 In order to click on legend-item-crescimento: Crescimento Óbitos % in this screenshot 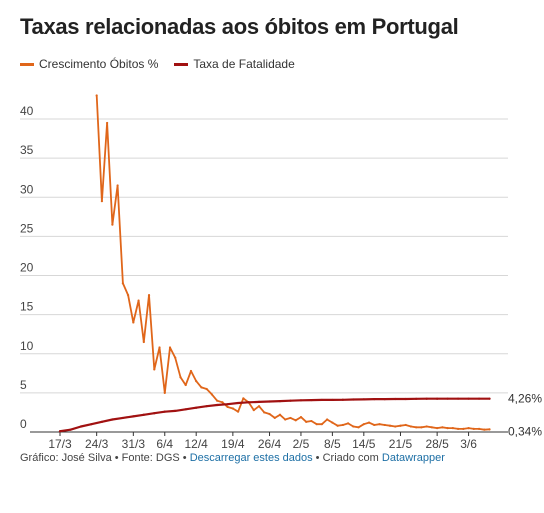, I will do `click(89, 64)`.